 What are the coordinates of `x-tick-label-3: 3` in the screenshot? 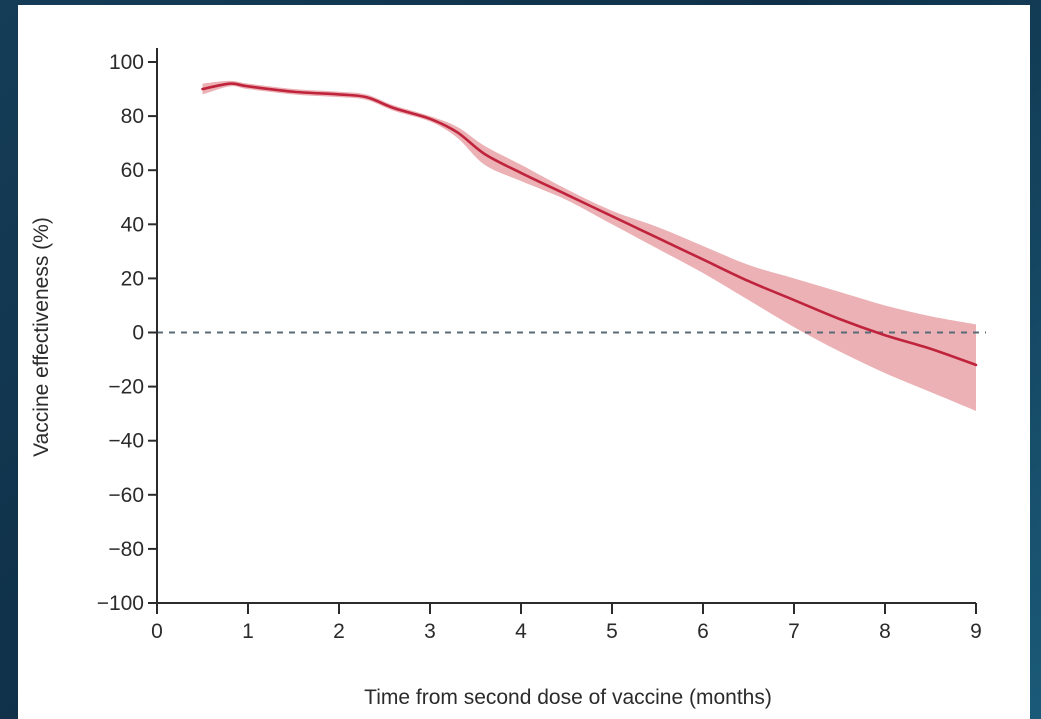 It's located at (430, 631).